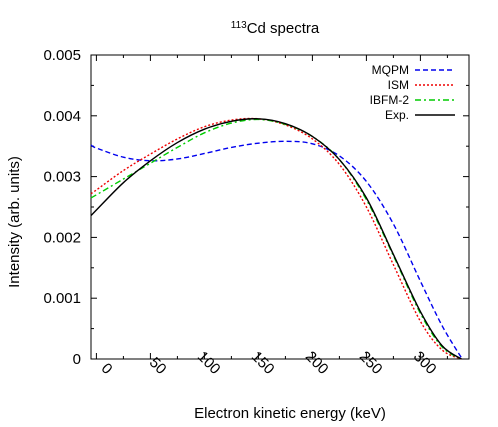 This screenshot has width=498, height=427. What do you see at coordinates (107, 369) in the screenshot?
I see `x-tick-label: 0` at bounding box center [107, 369].